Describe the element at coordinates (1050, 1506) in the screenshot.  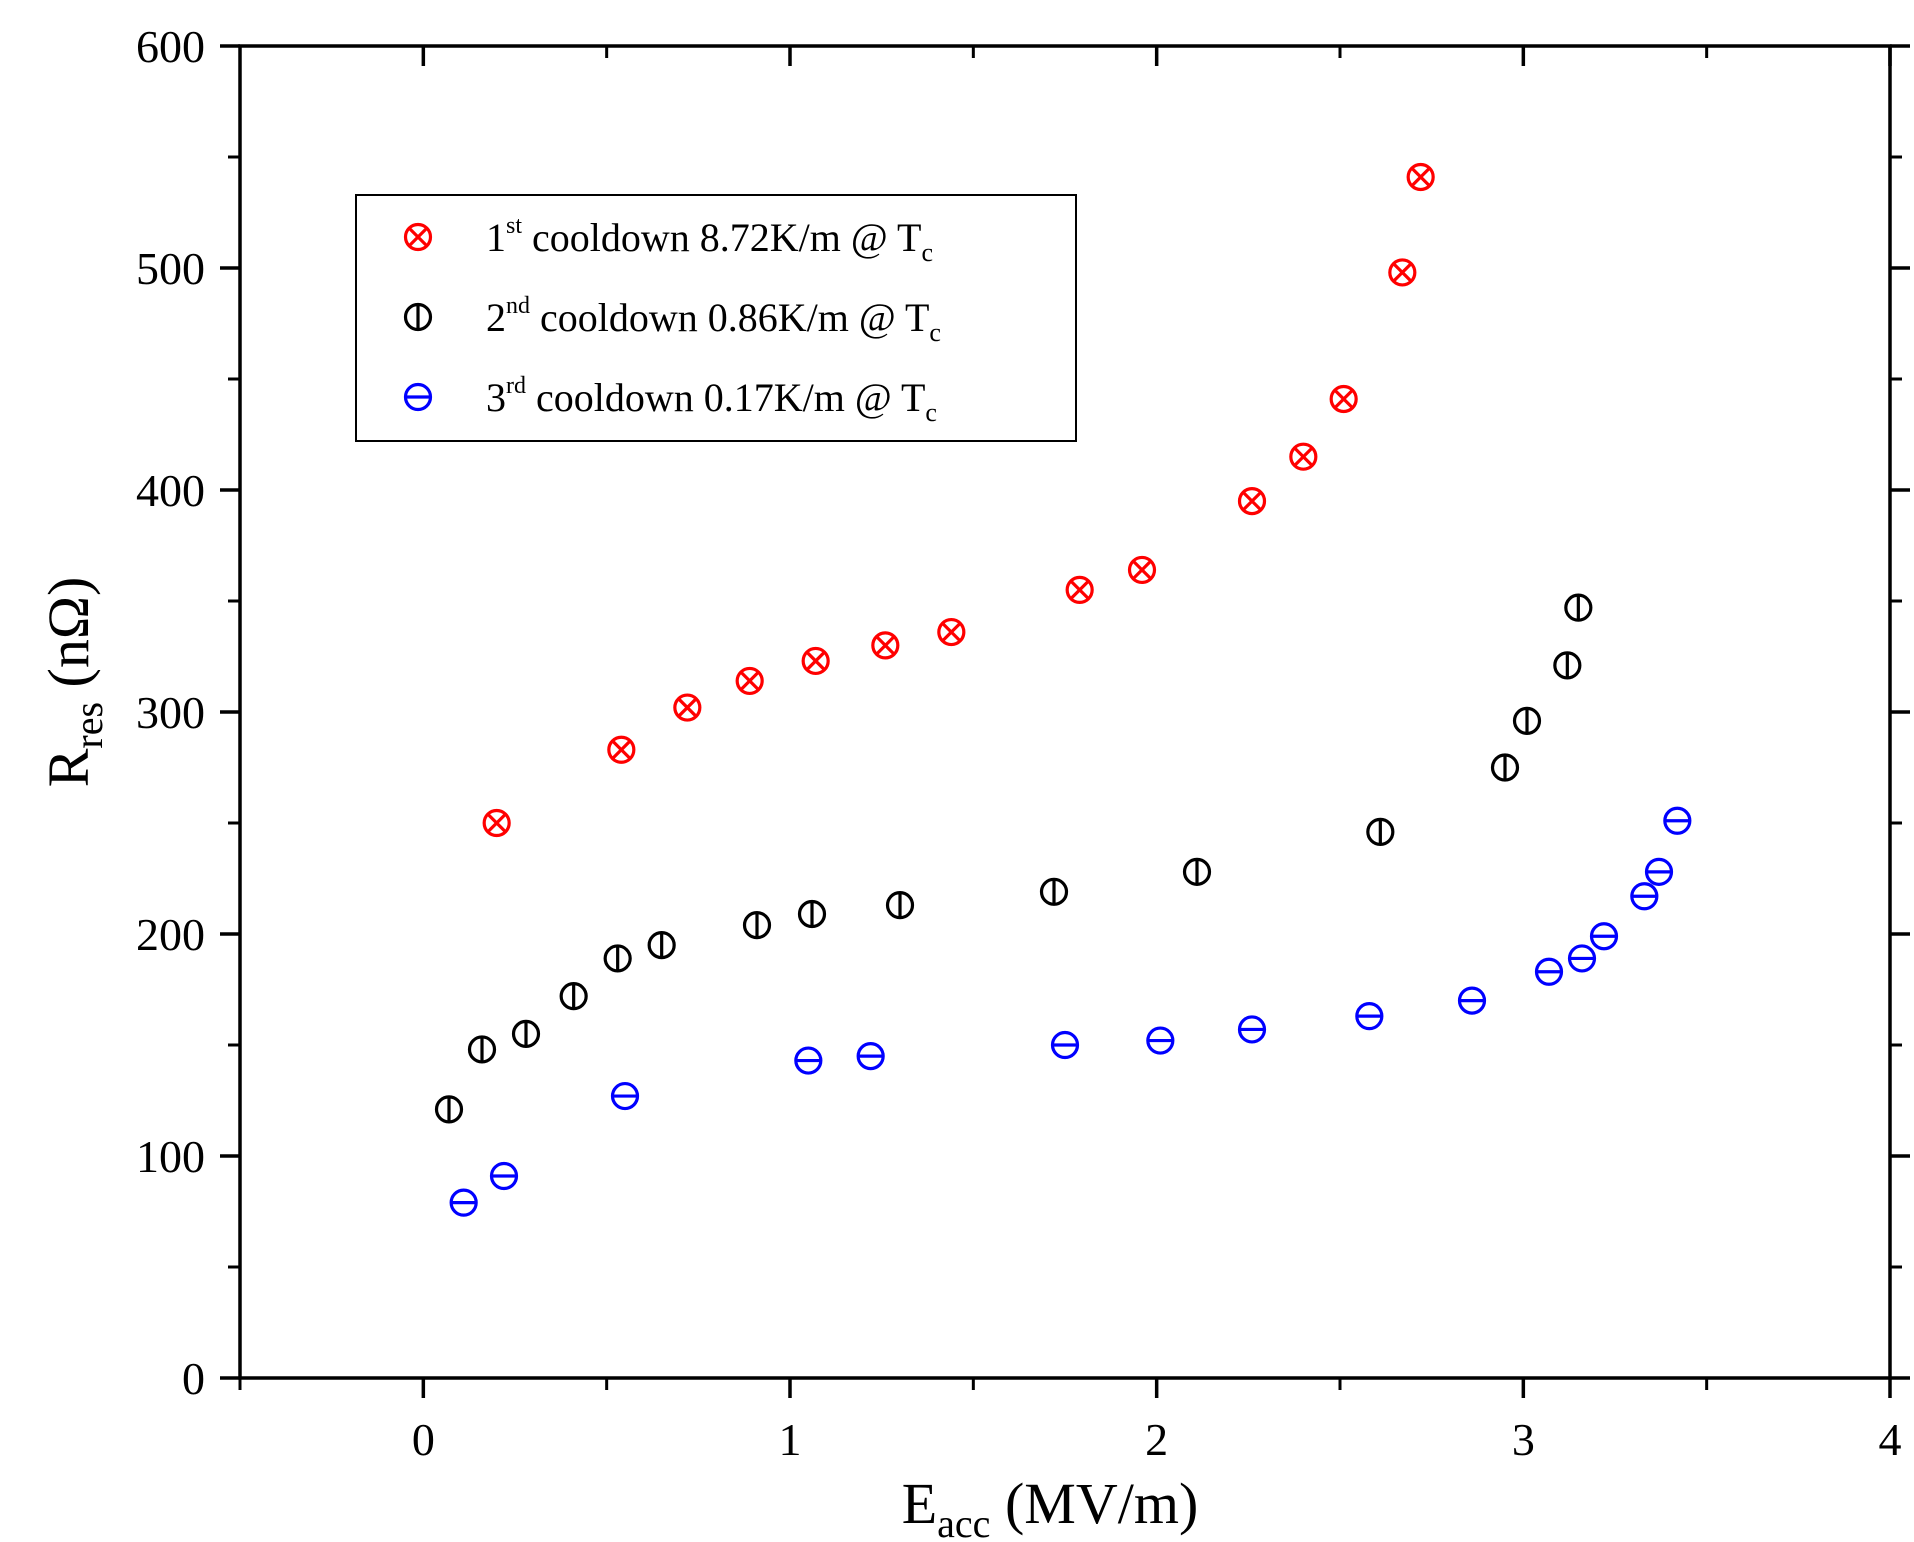
I see `x-axis-title: Eacc (MV/m)` at that location.